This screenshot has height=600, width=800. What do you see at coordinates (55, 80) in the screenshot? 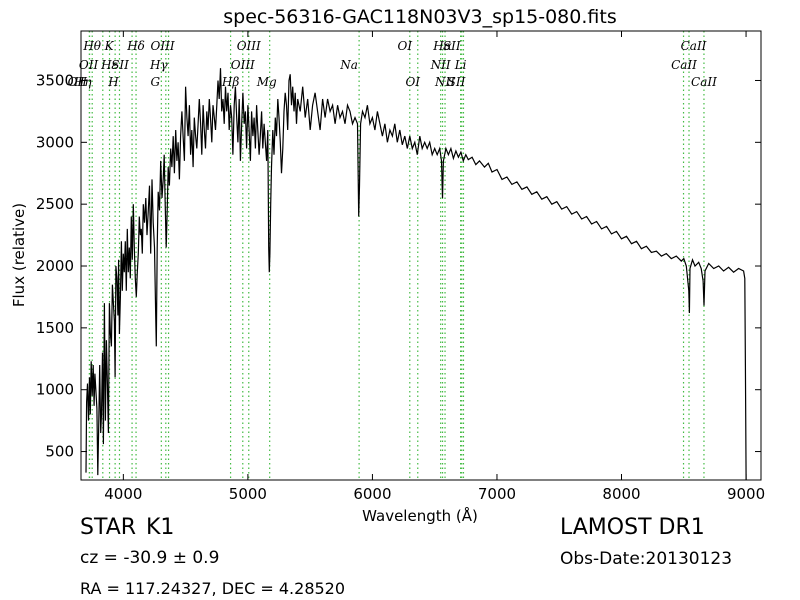
I see `y-tick-label: 3500` at bounding box center [55, 80].